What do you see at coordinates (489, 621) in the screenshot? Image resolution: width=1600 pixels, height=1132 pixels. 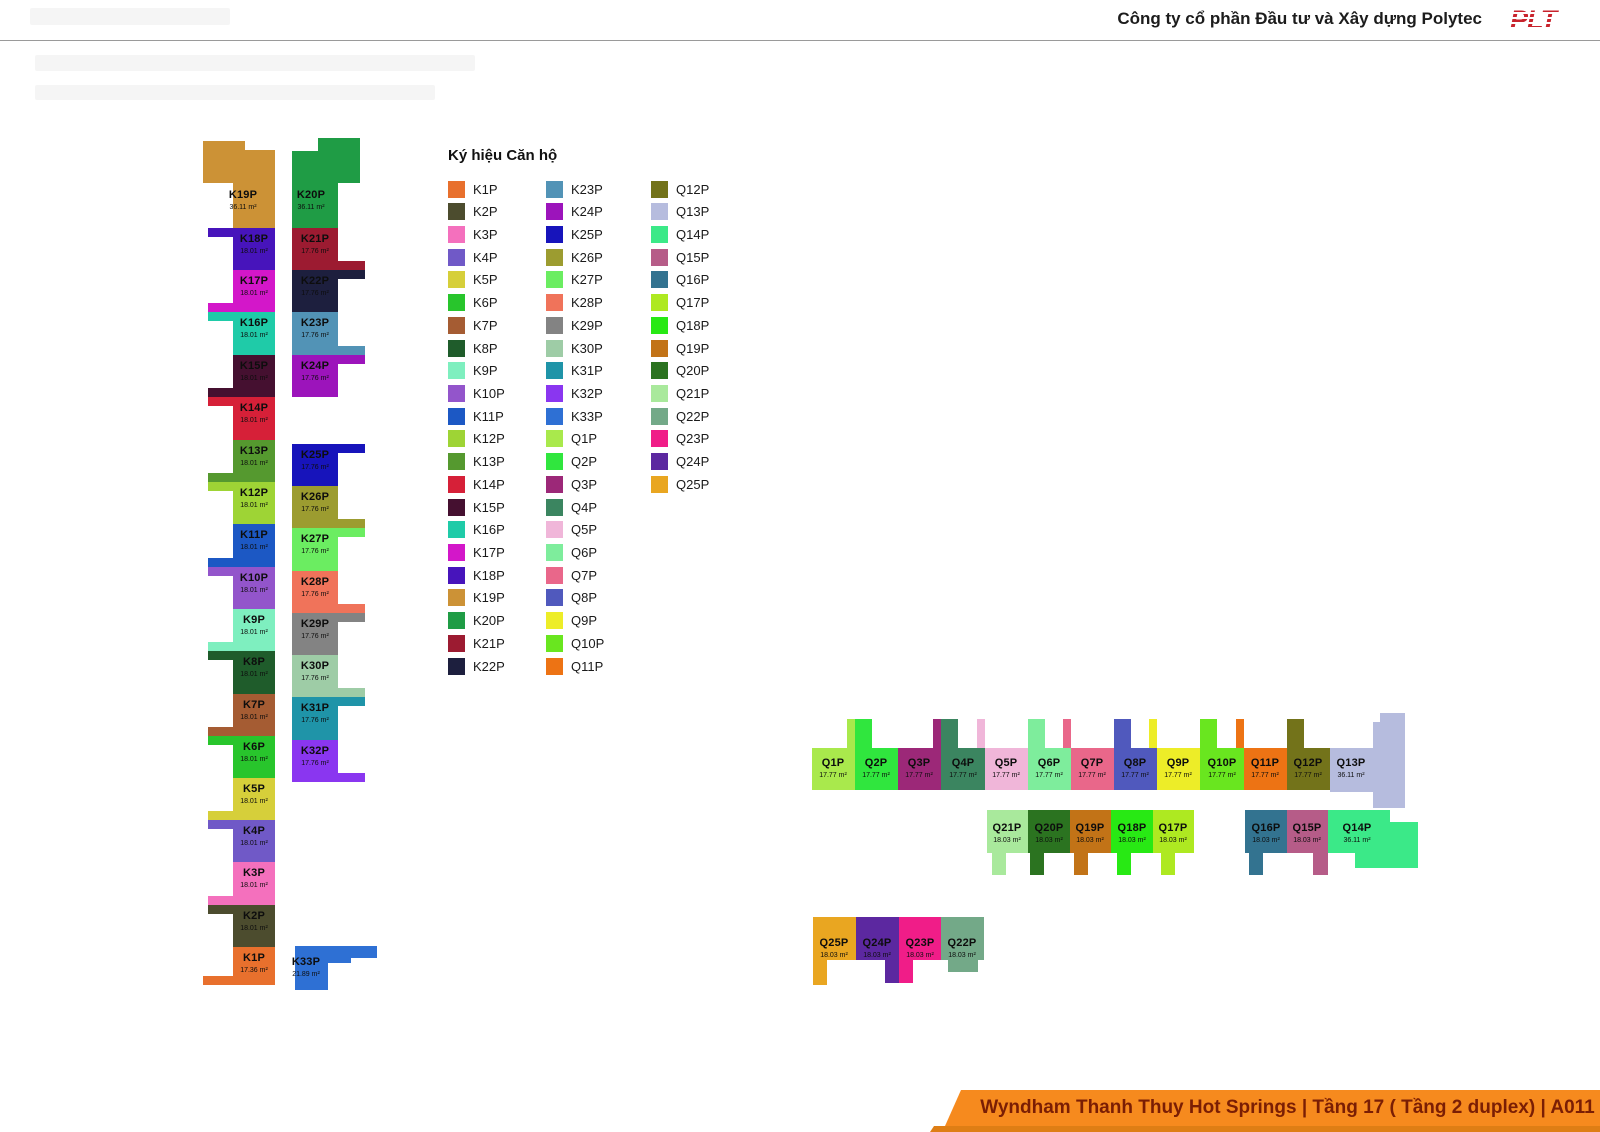 I see `legend-label: K20P` at bounding box center [489, 621].